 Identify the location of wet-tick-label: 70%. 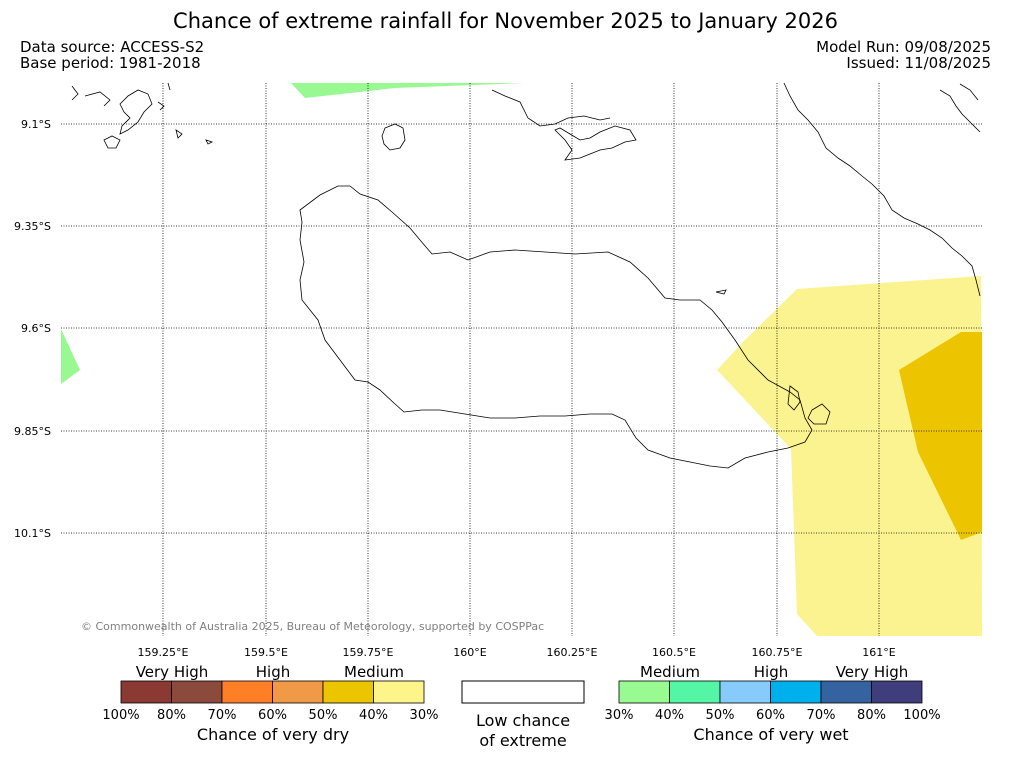
(821, 715).